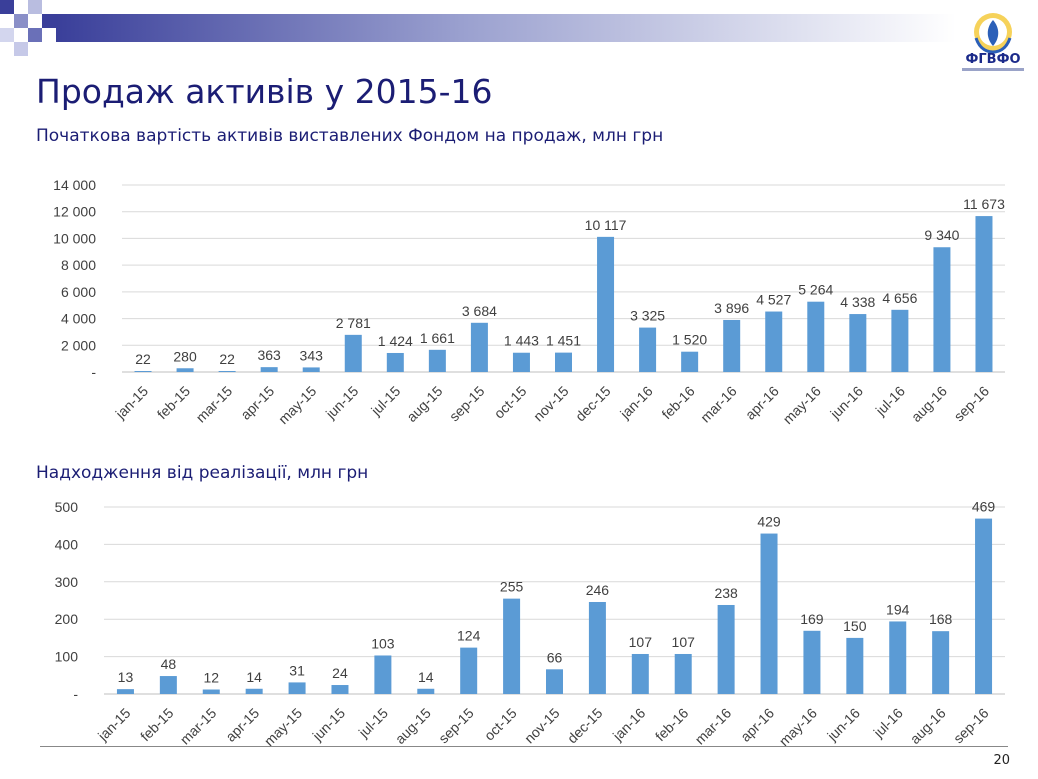  What do you see at coordinates (984, 507) in the screenshot?
I see `data-label: 469` at bounding box center [984, 507].